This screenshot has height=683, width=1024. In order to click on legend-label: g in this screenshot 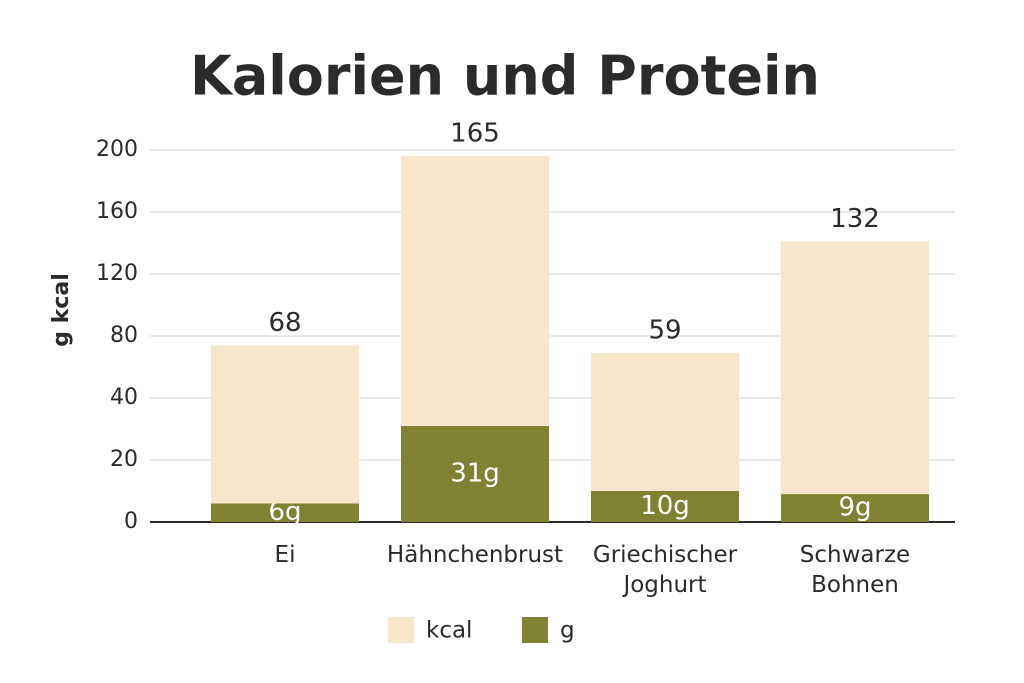, I will do `click(567, 631)`.